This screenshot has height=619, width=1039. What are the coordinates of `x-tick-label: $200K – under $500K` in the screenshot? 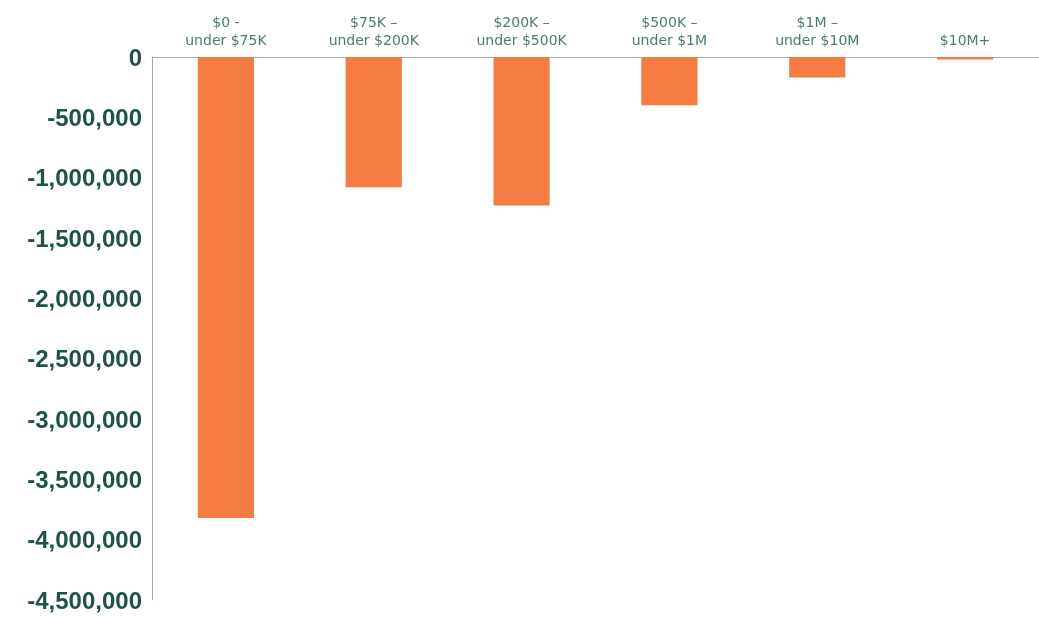 It's located at (522, 31).